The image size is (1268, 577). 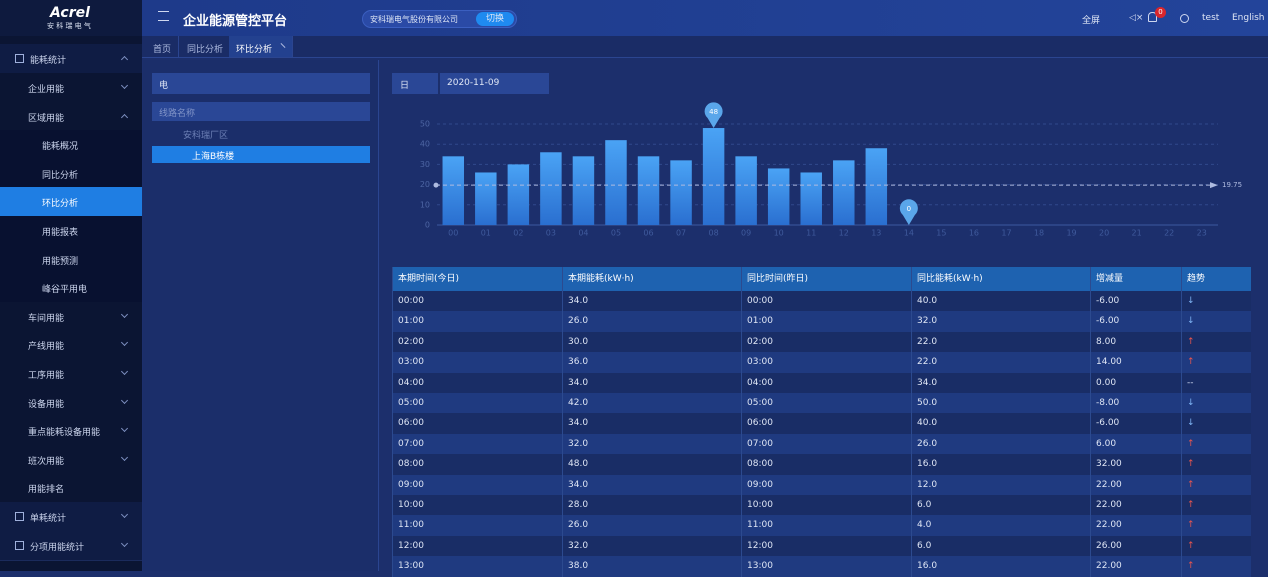 I want to click on table-cell: 38.0, so click(x=651, y=566).